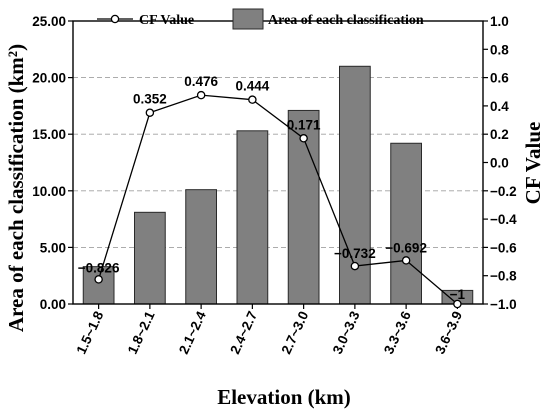  I want to click on cf-data-label: 0.444, so click(252, 86).